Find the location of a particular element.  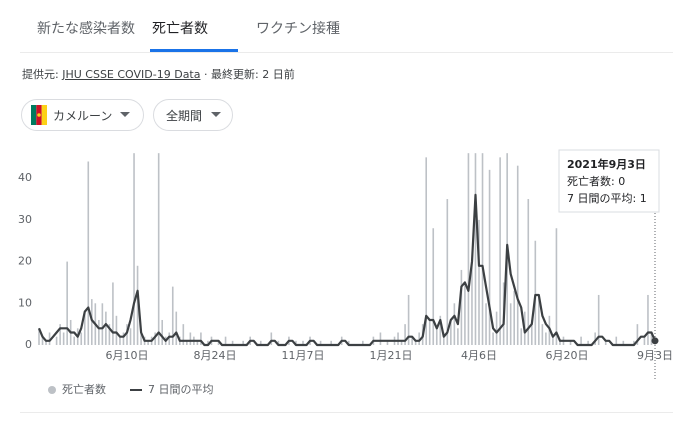

legend-label: 死亡者数 is located at coordinates (84, 389).